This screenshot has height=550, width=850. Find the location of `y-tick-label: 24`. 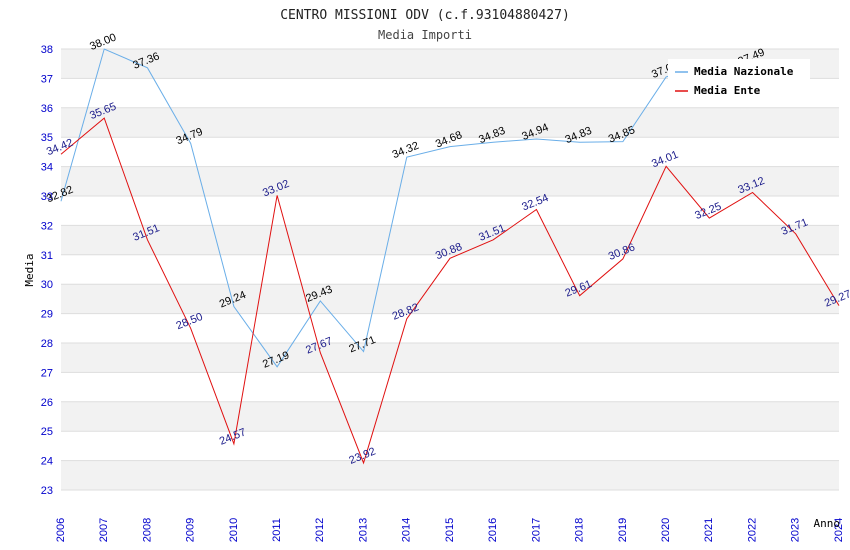

y-tick-label: 24 is located at coordinates (47, 462).